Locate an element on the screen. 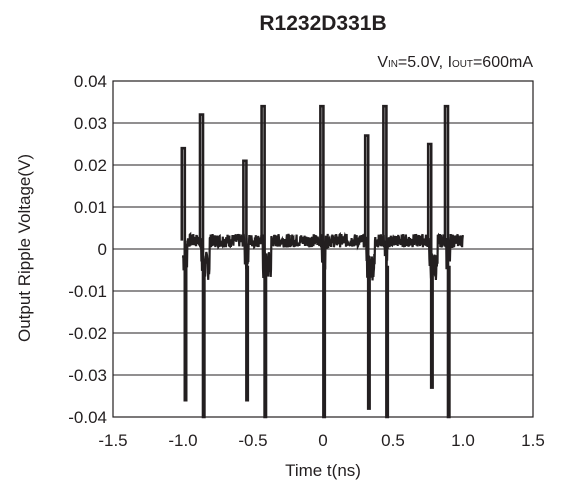 The width and height of the screenshot is (562, 492). y-tick-label: -0.03 is located at coordinates (87, 375).